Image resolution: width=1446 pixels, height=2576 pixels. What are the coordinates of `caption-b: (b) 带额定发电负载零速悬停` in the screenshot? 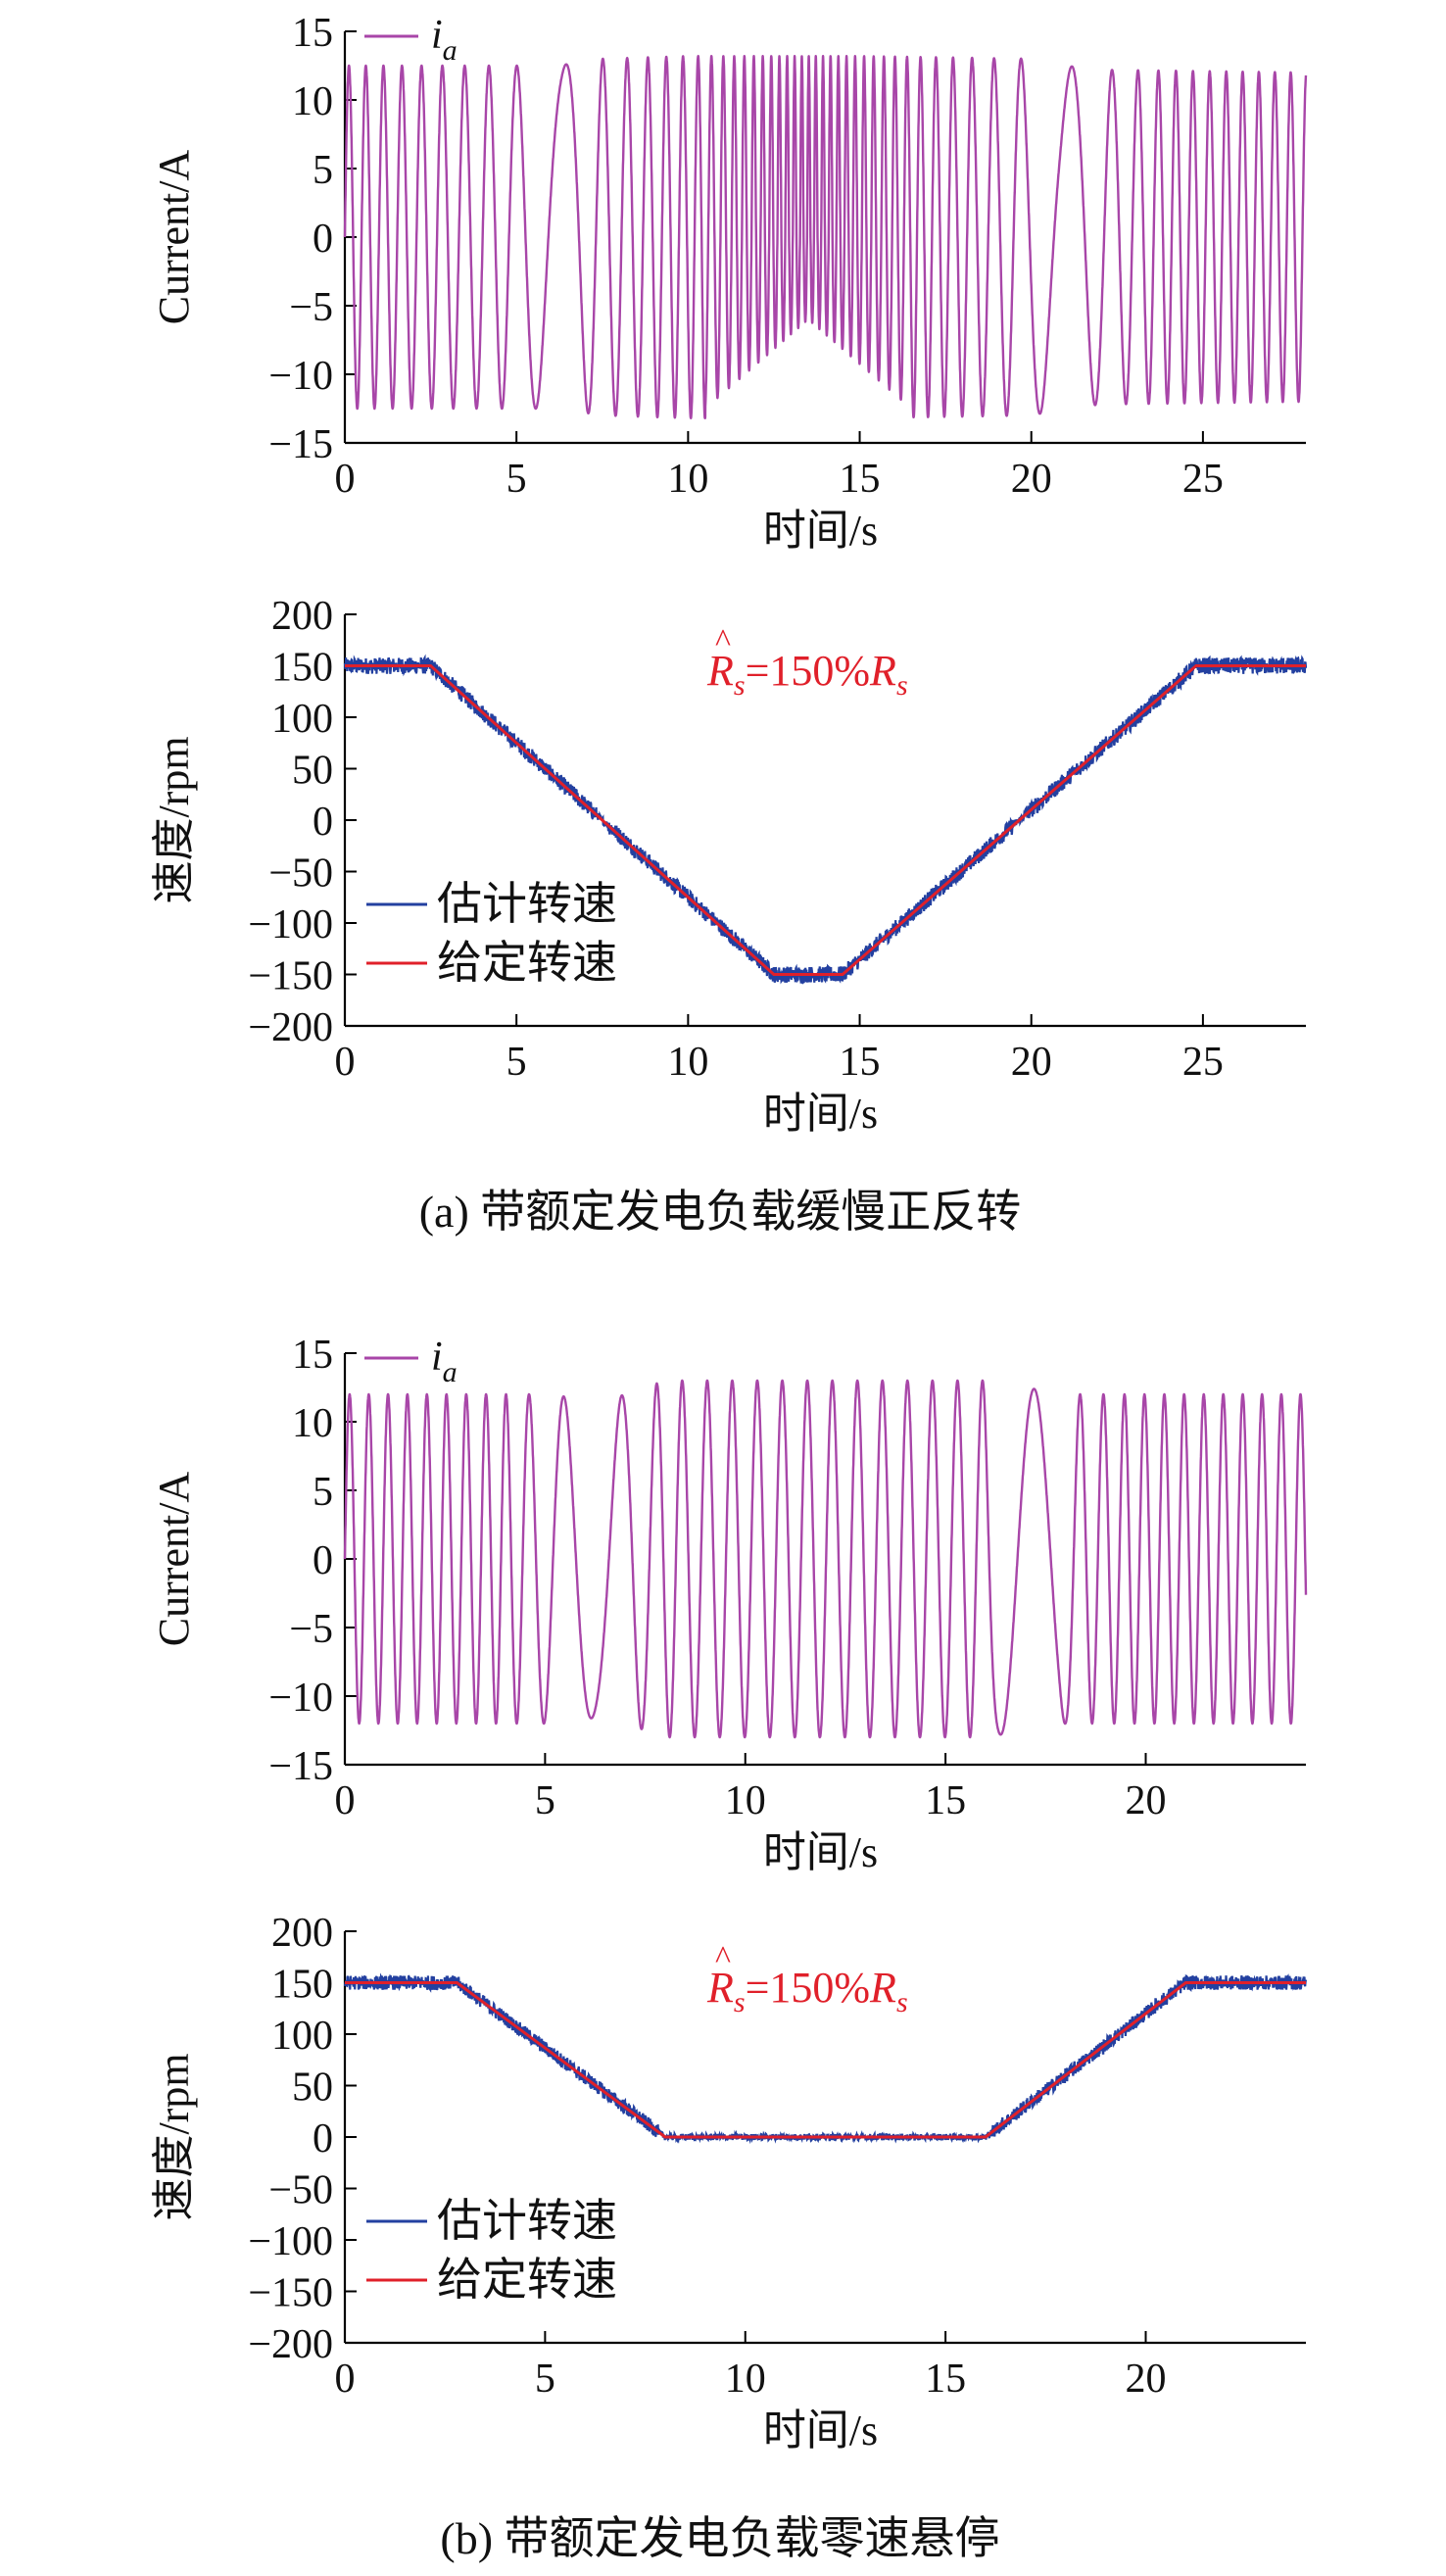 It's located at (719, 2538).